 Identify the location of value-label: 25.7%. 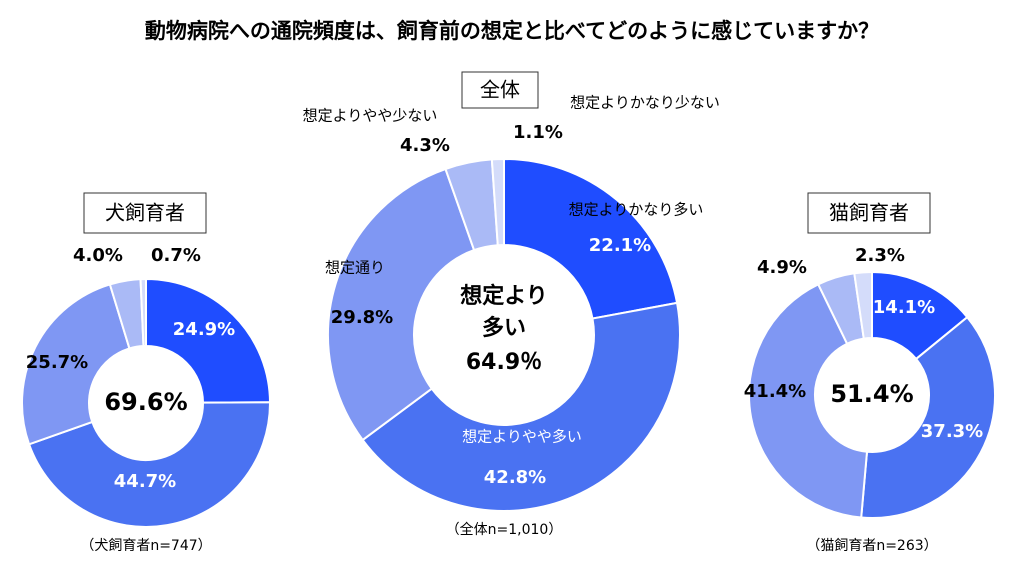
(57, 362).